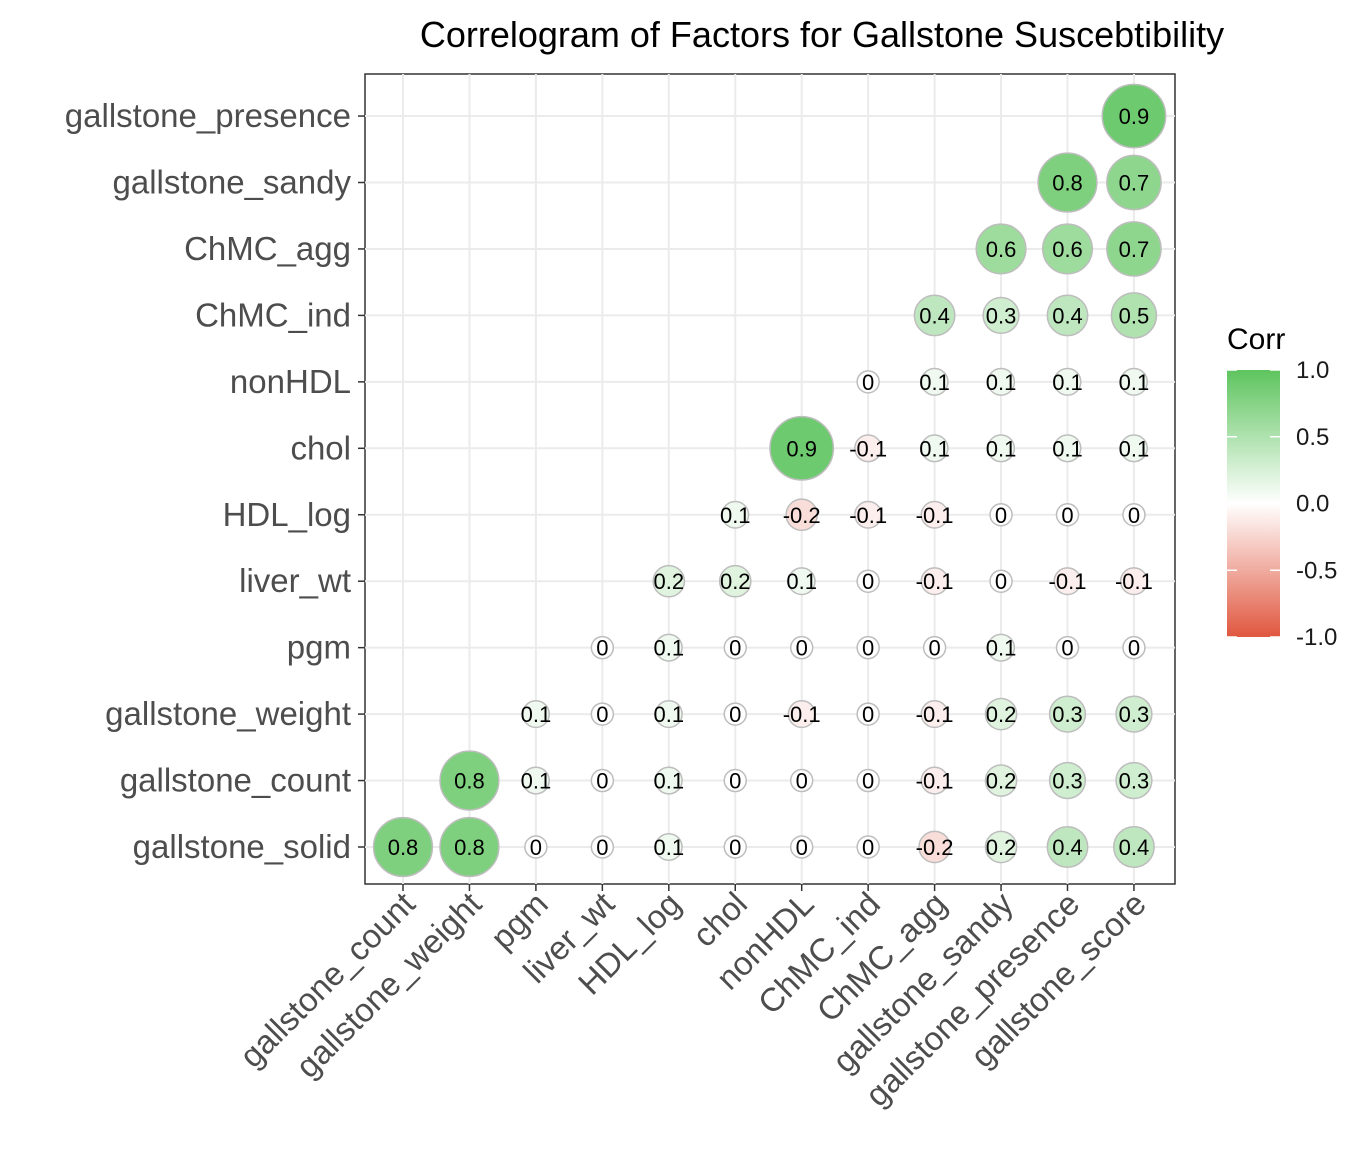 The image size is (1362, 1168). What do you see at coordinates (1282, 504) in the screenshot?
I see `legend-ticks: 1.0 0.5 0.0 -0.5 -1.0` at bounding box center [1282, 504].